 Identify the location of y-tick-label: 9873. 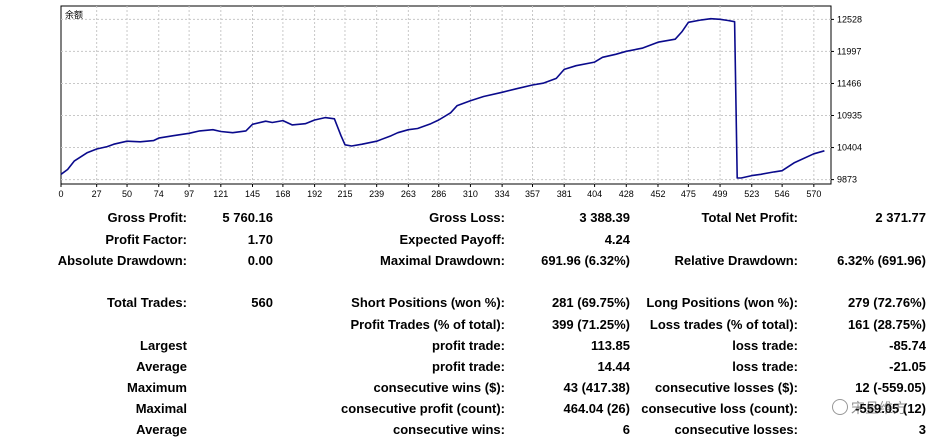
(847, 180).